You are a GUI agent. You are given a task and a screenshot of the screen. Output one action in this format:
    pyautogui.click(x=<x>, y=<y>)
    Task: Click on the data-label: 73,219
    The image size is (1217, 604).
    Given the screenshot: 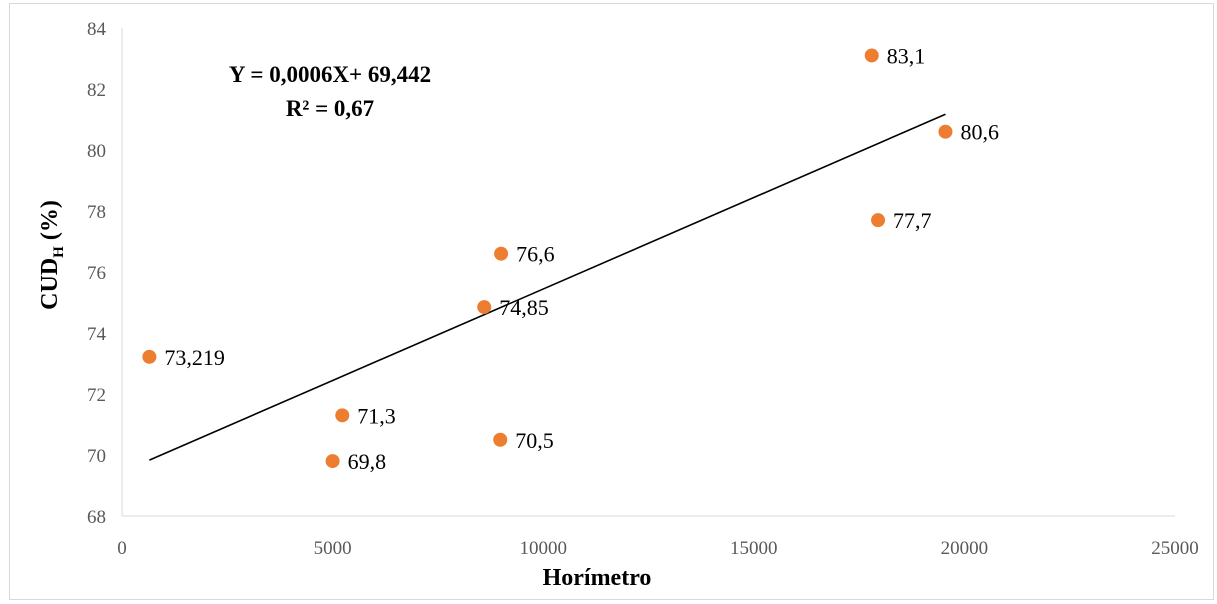 What is the action you would take?
    pyautogui.click(x=194, y=357)
    